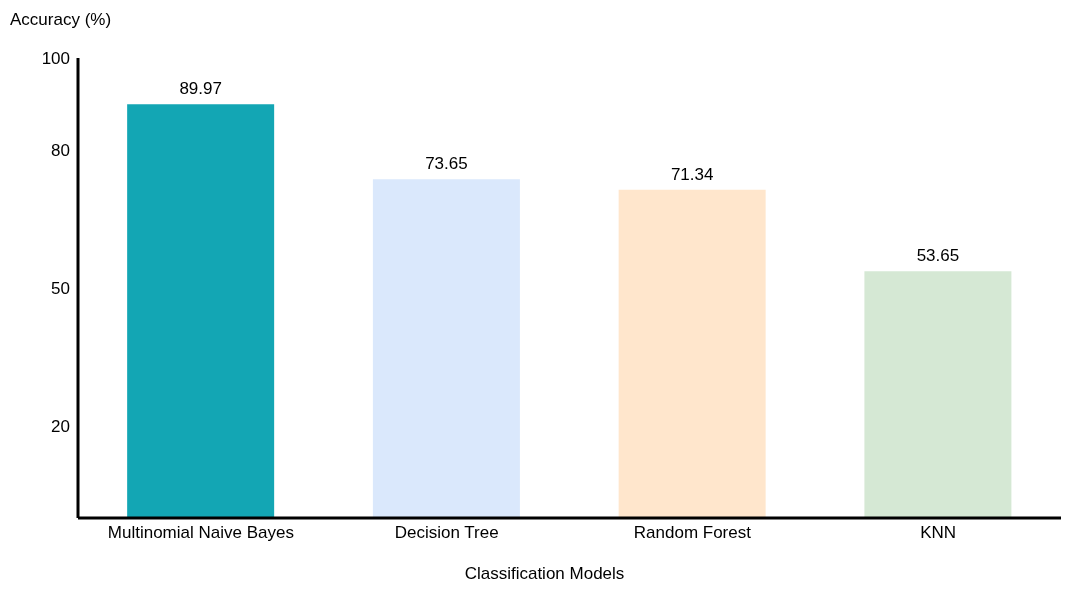 This screenshot has height=600, width=1081. I want to click on data-label: 53.65, so click(938, 256).